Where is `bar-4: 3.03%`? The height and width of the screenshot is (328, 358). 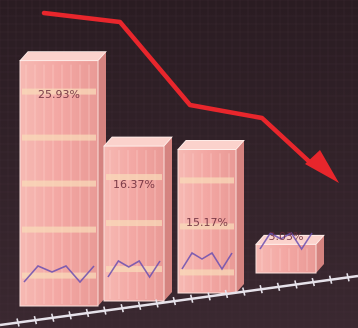
bar-4: 3.03% is located at coordinates (290, 252).